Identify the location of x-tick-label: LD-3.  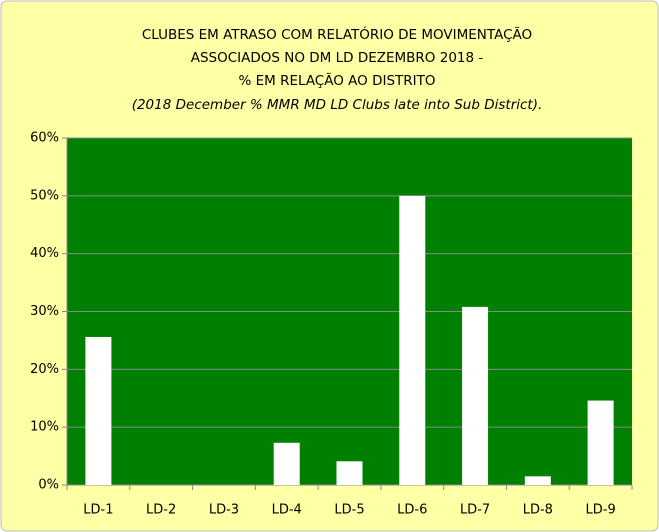
(224, 510).